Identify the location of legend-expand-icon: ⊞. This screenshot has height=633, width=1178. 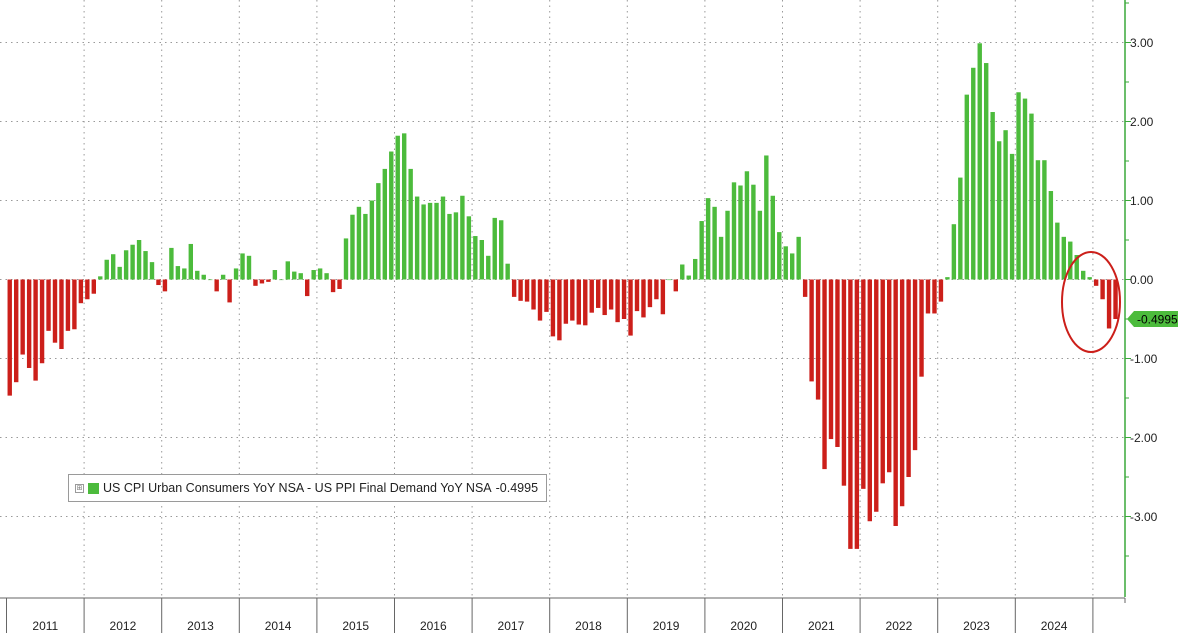
(79, 488).